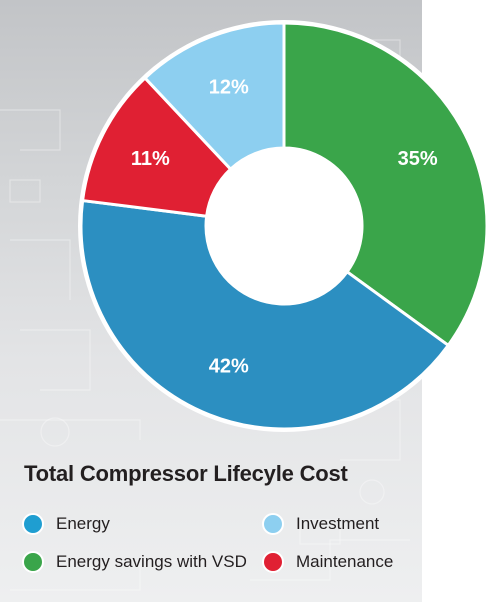 This screenshot has height=602, width=503. What do you see at coordinates (418, 159) in the screenshot?
I see `slice-label-energy-savings-with-vsd: 35%` at bounding box center [418, 159].